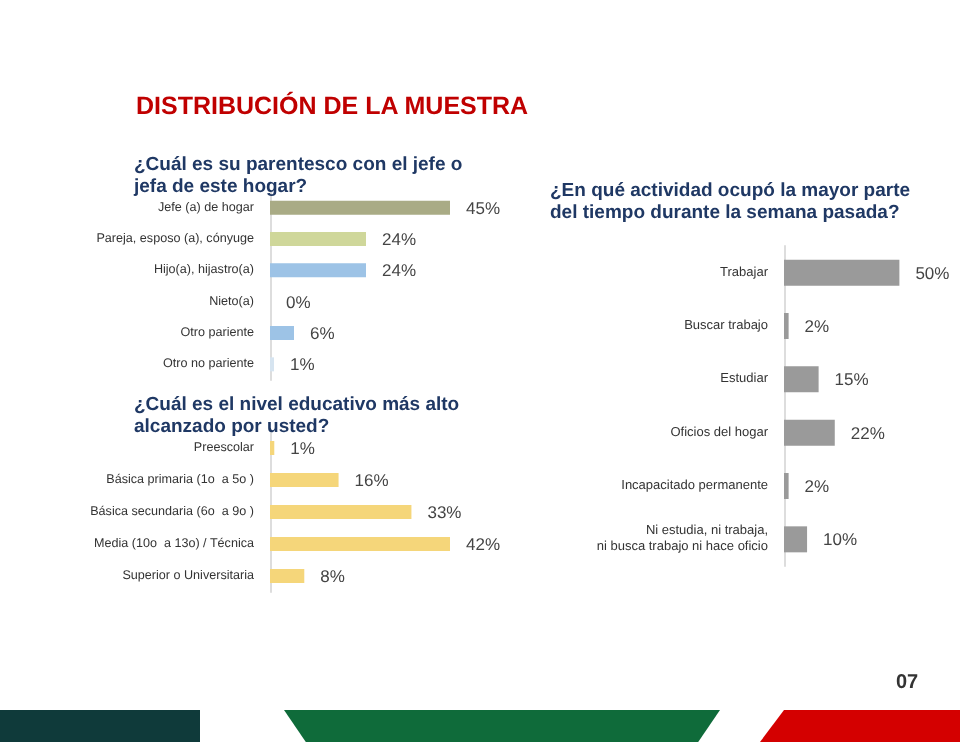 The width and height of the screenshot is (960, 742). I want to click on data-label: 0%, so click(299, 301).